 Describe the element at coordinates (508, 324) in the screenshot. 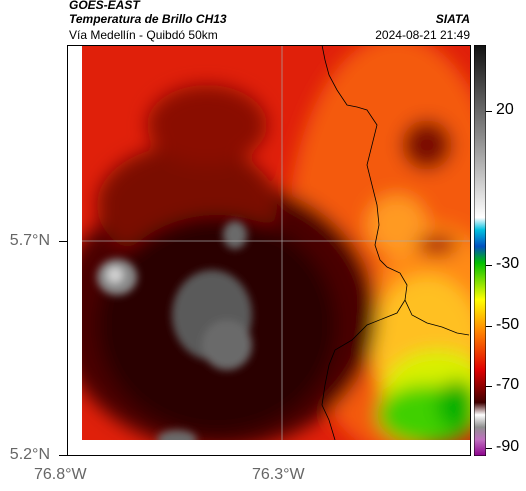

I see `colorbar-label: -50` at that location.